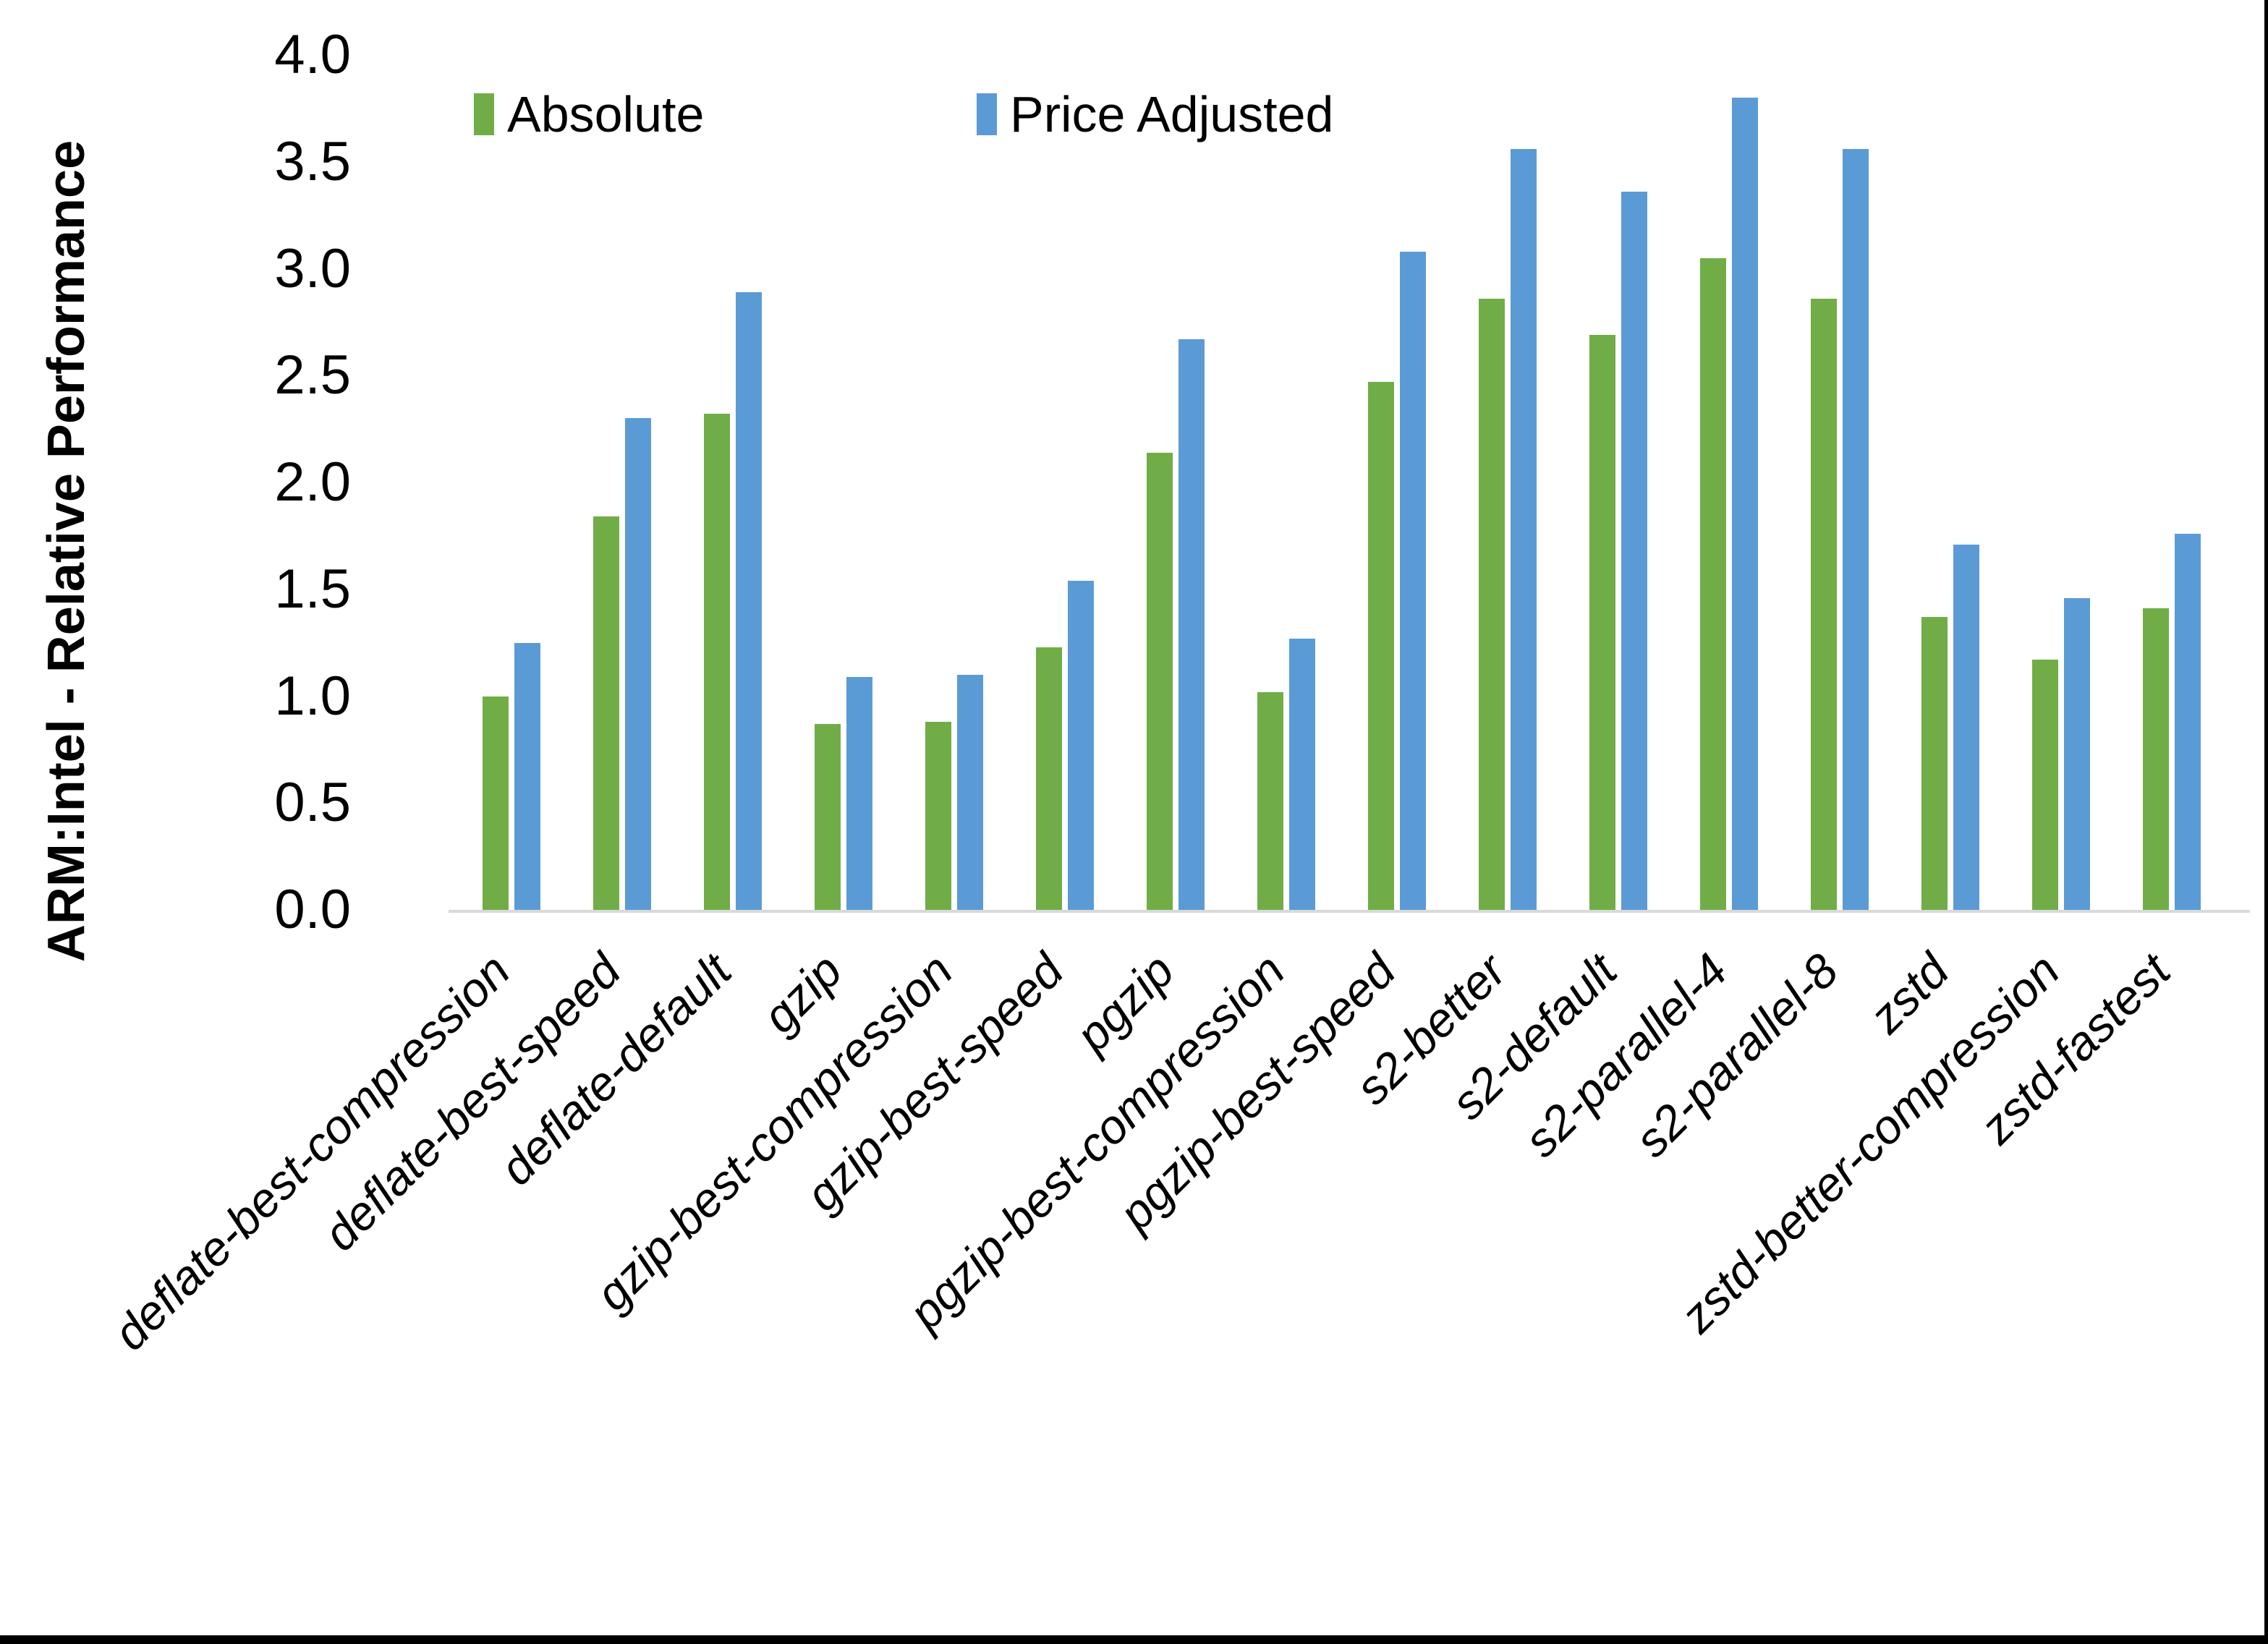 Image resolution: width=2268 pixels, height=1644 pixels. I want to click on y-axis-tick-label: 3.0, so click(312, 268).